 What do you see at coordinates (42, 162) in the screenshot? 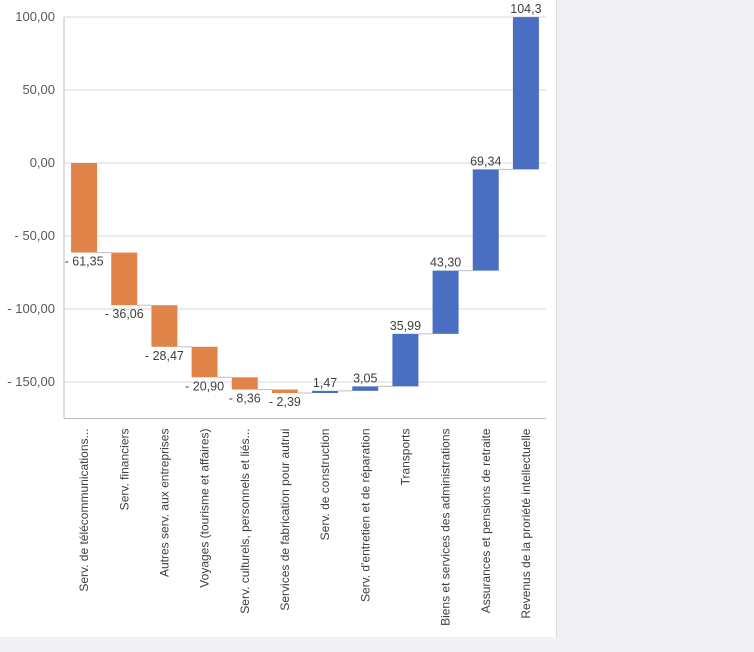
I see `y-tick-label: 0,00` at bounding box center [42, 162].